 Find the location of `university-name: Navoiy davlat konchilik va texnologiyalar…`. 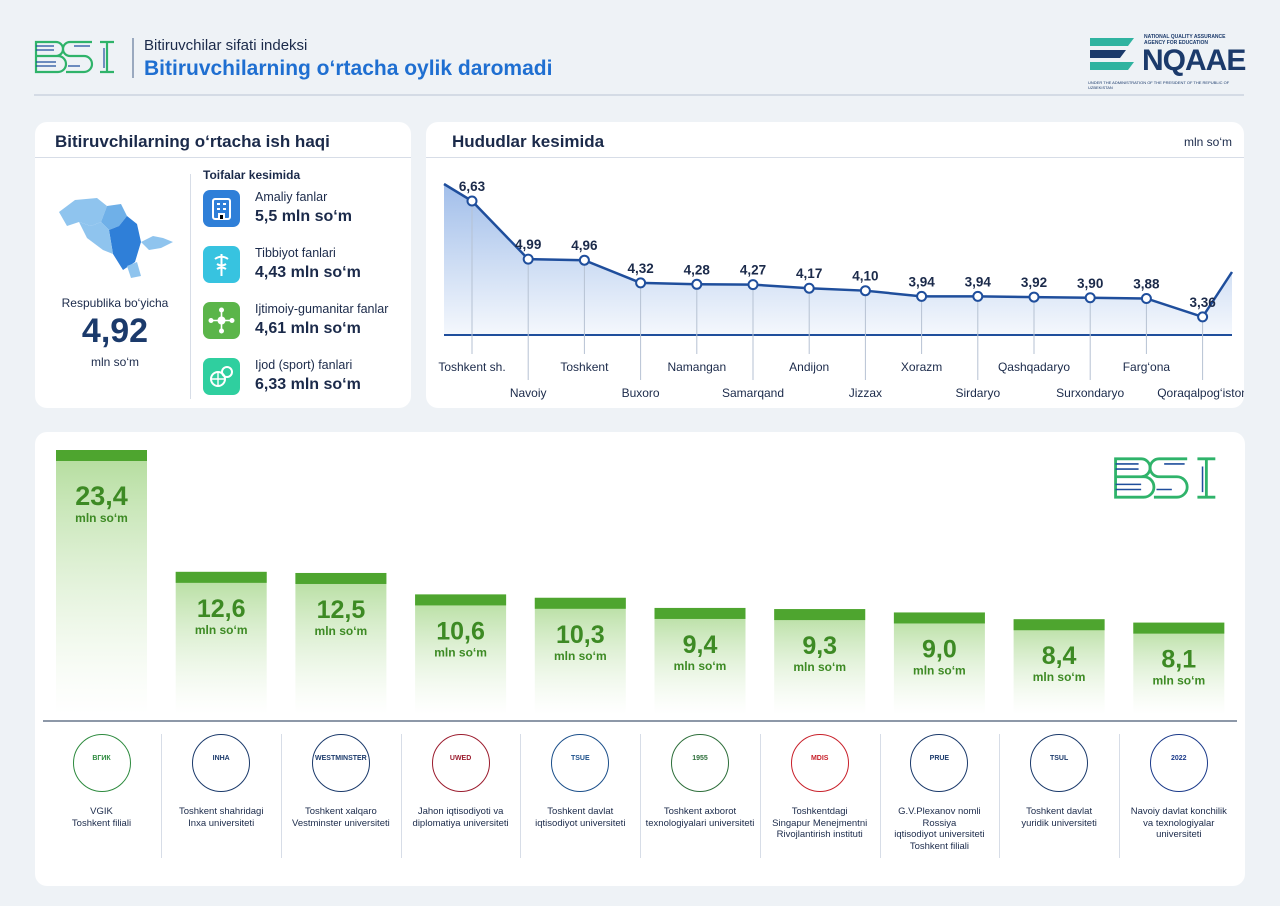

university-name: Navoiy davlat konchilik va texnologiyalar… is located at coordinates (1178, 823).